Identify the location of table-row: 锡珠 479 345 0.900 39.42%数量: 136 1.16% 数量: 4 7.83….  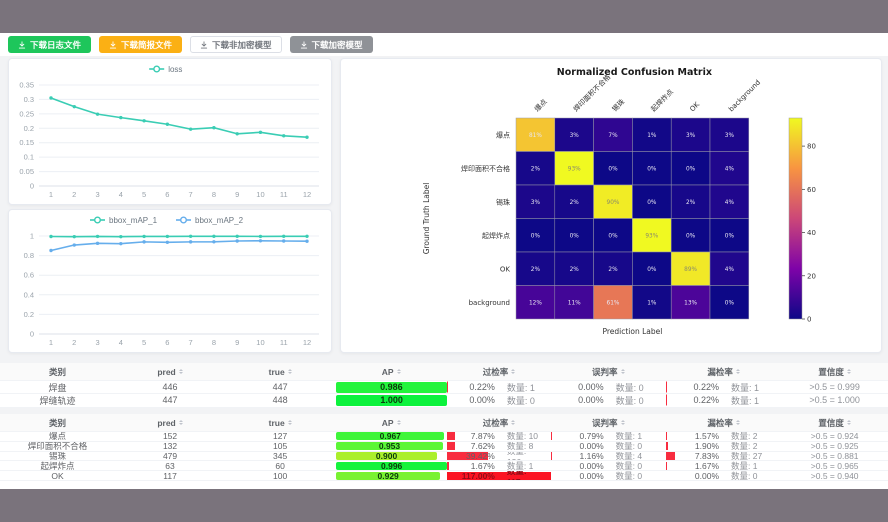
(444, 457).